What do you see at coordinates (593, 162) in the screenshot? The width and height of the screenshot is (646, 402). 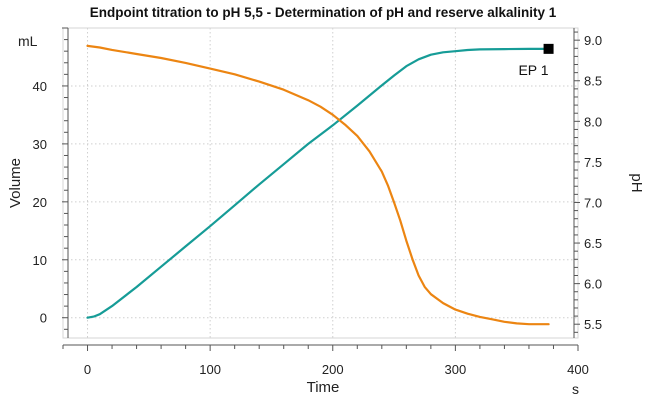 I see `right-tick-label: 7.5` at bounding box center [593, 162].